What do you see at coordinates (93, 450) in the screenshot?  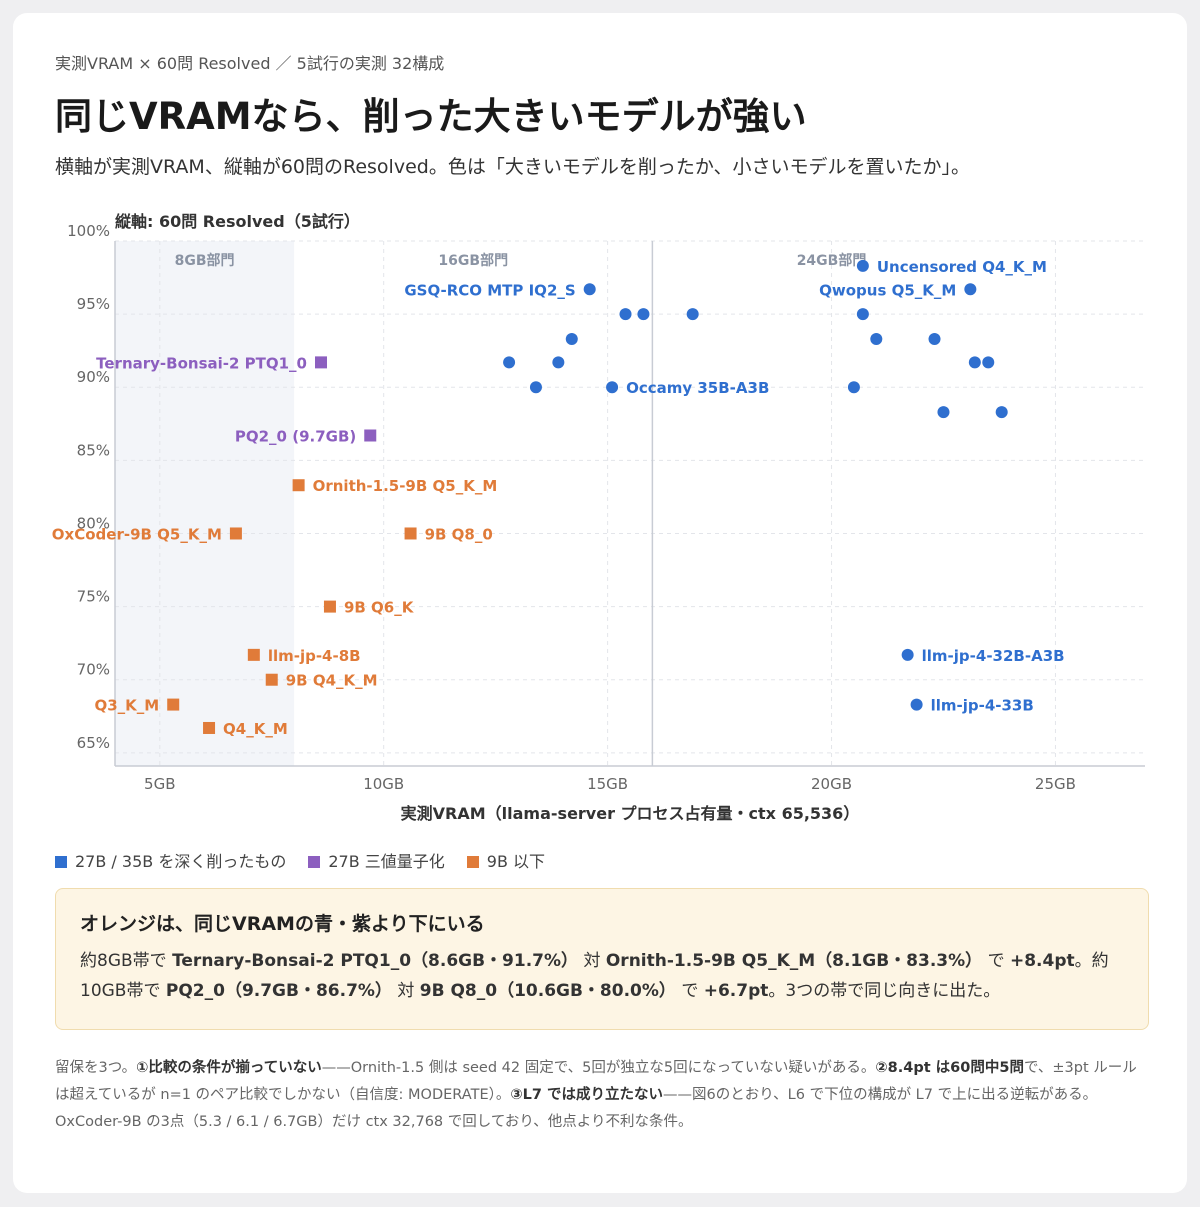 I see `y-tick-label: 85%` at bounding box center [93, 450].